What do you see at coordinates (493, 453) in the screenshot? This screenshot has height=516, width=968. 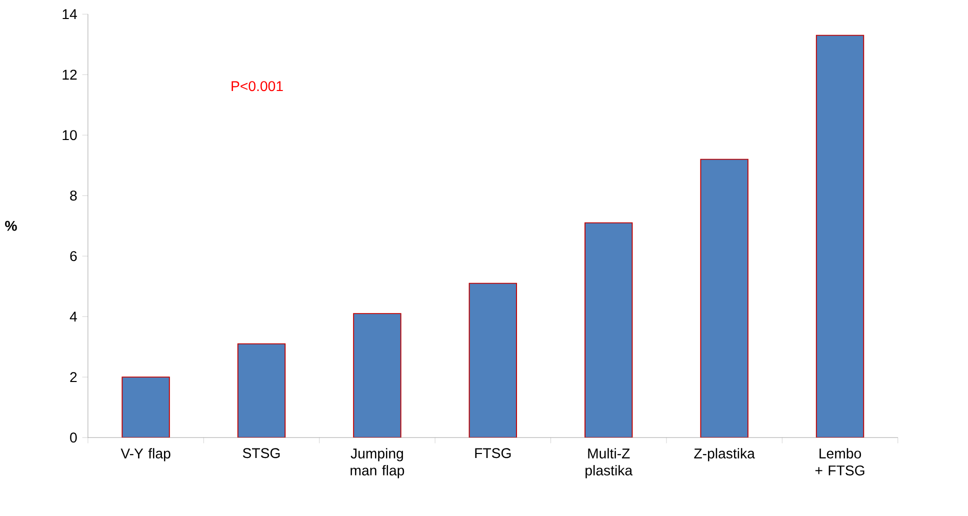 I see `x-tick-label: FTSG` at bounding box center [493, 453].